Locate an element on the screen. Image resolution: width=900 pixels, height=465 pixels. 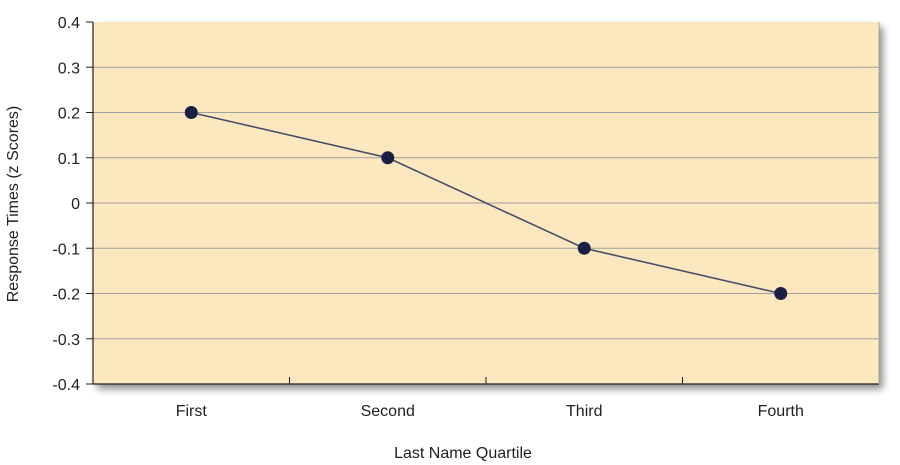
y-tick-label: -0.3 is located at coordinates (66, 340).